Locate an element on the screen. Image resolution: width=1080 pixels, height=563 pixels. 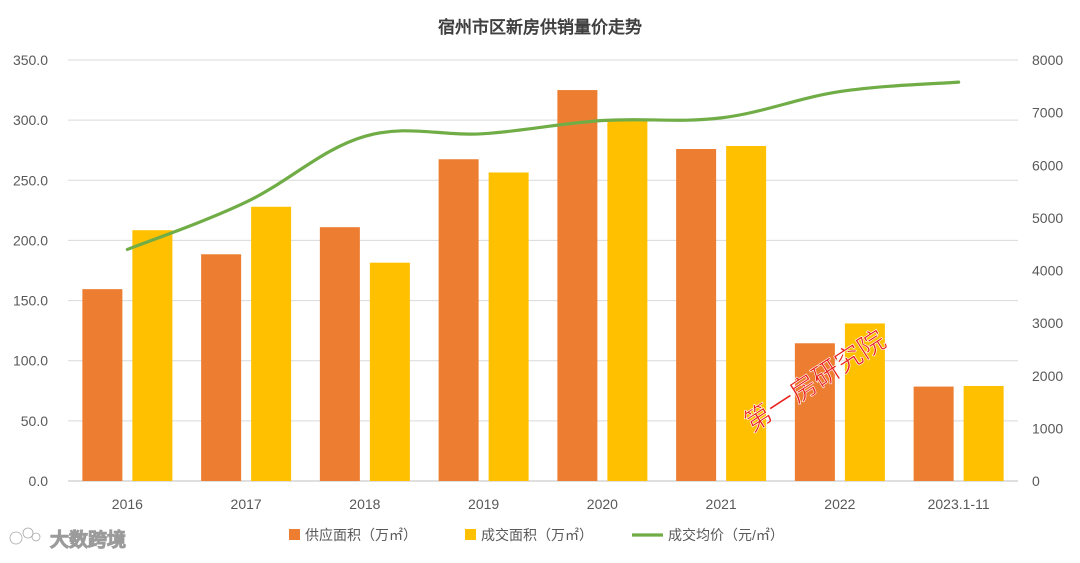
legend-item: 成交面积（万㎡） is located at coordinates (529, 535).